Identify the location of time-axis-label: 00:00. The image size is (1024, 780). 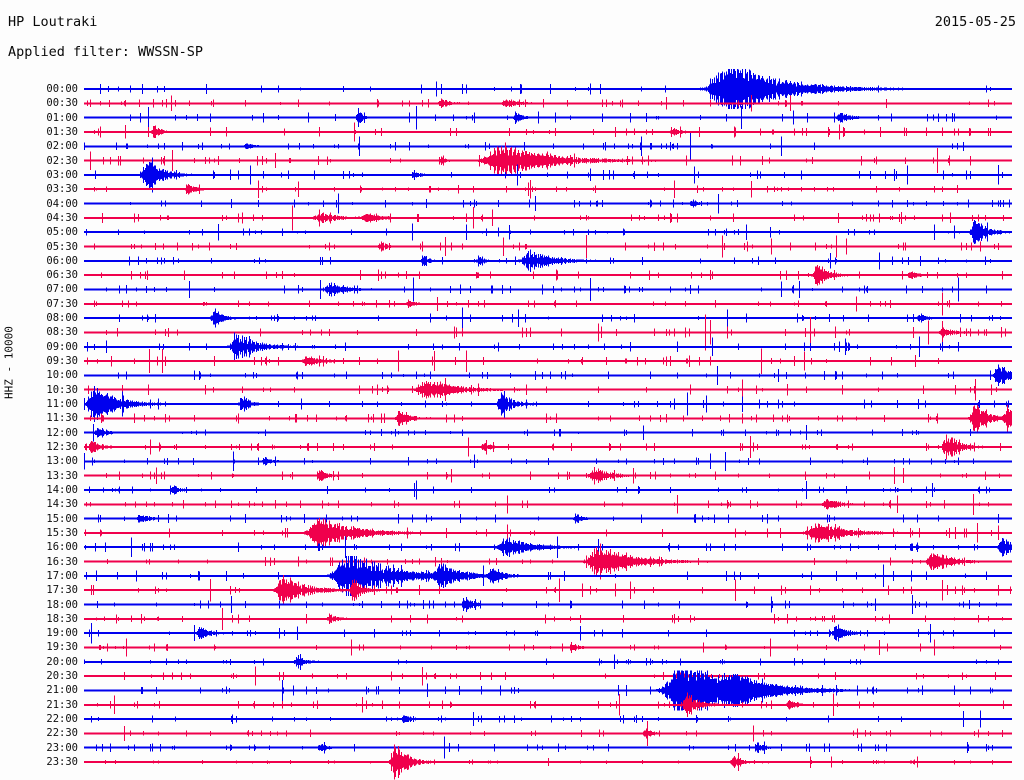
(62, 88).